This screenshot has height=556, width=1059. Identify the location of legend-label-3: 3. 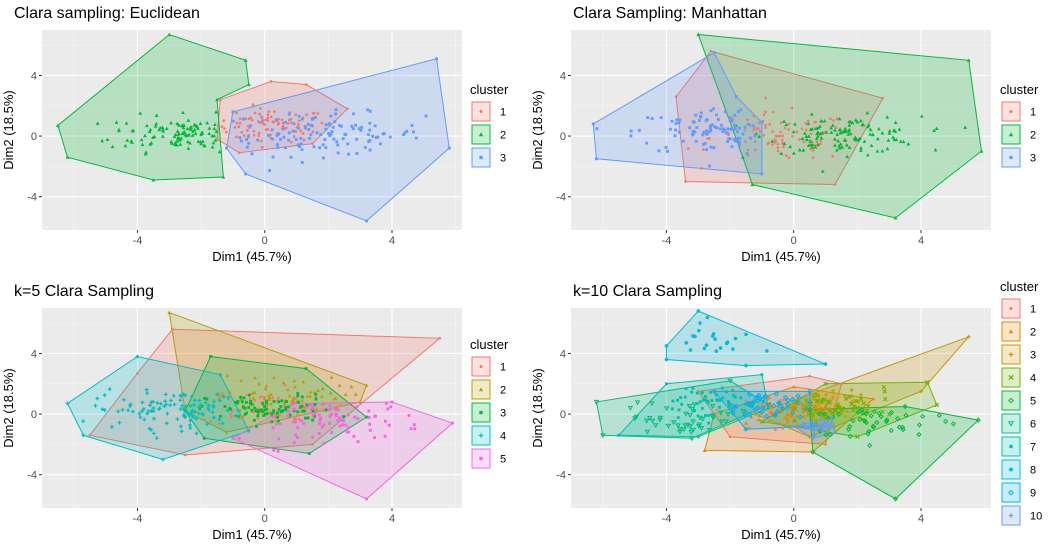
(1033, 159).